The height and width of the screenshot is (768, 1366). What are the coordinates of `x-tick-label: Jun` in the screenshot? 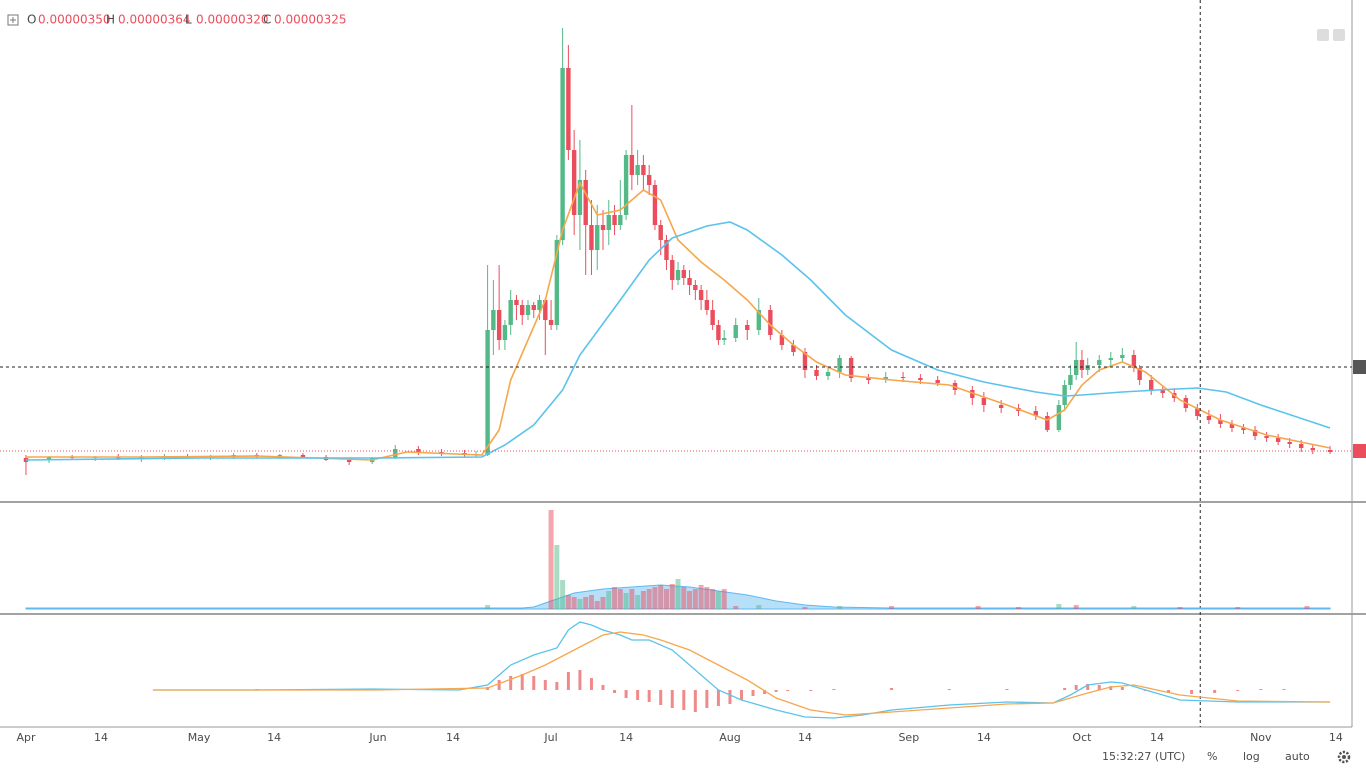 It's located at (377, 737).